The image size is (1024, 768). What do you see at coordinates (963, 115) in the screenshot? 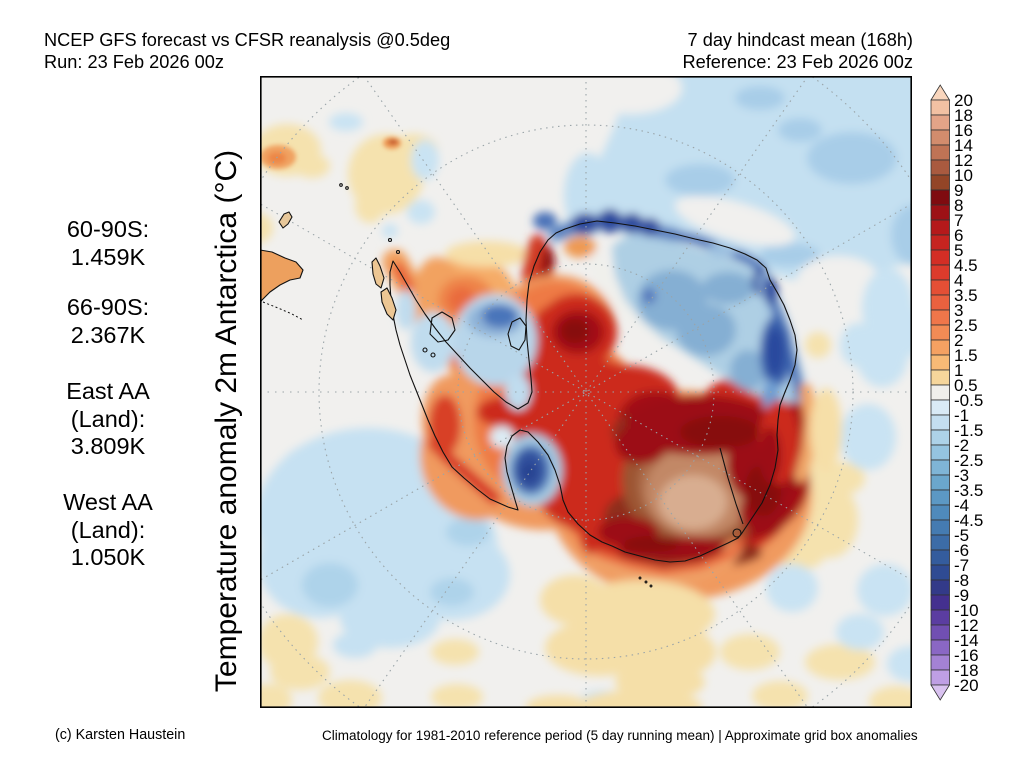
I see `svg-text: 18` at bounding box center [963, 115].